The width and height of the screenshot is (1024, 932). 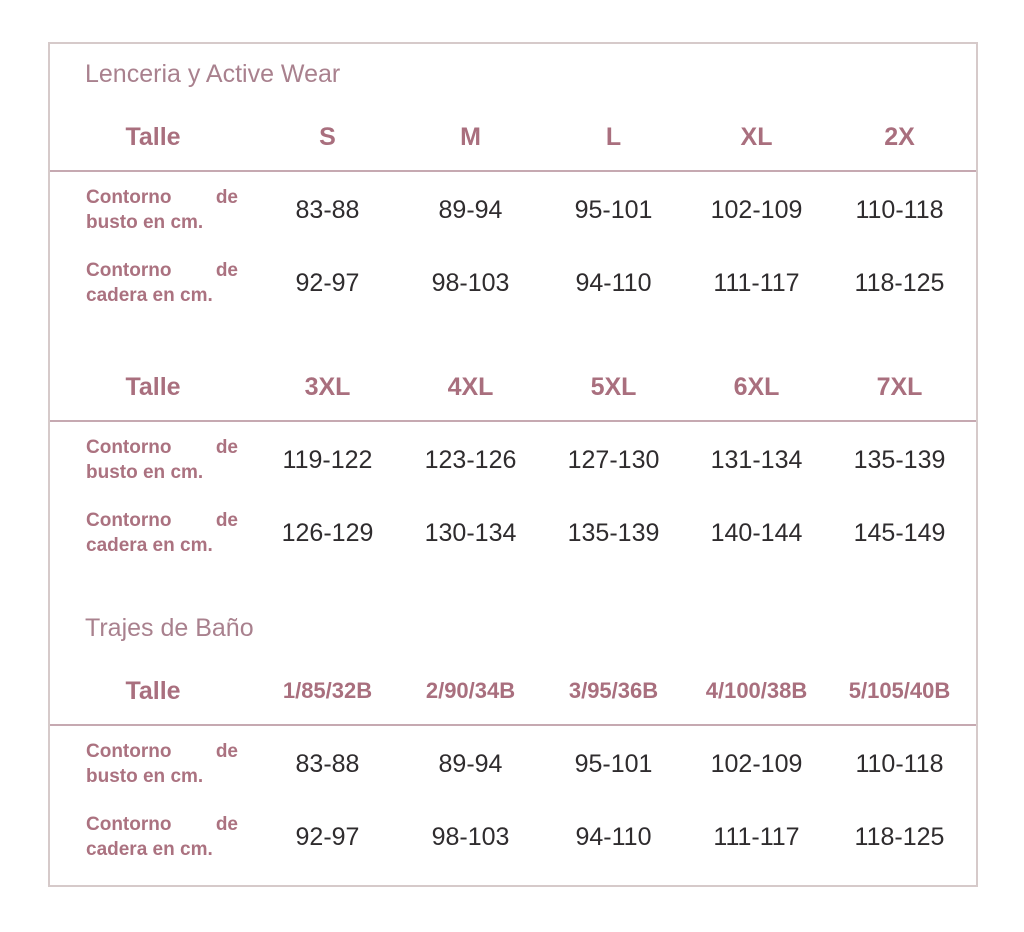 What do you see at coordinates (513, 131) in the screenshot?
I see `table-header-row: Talle S M L XL 2X` at bounding box center [513, 131].